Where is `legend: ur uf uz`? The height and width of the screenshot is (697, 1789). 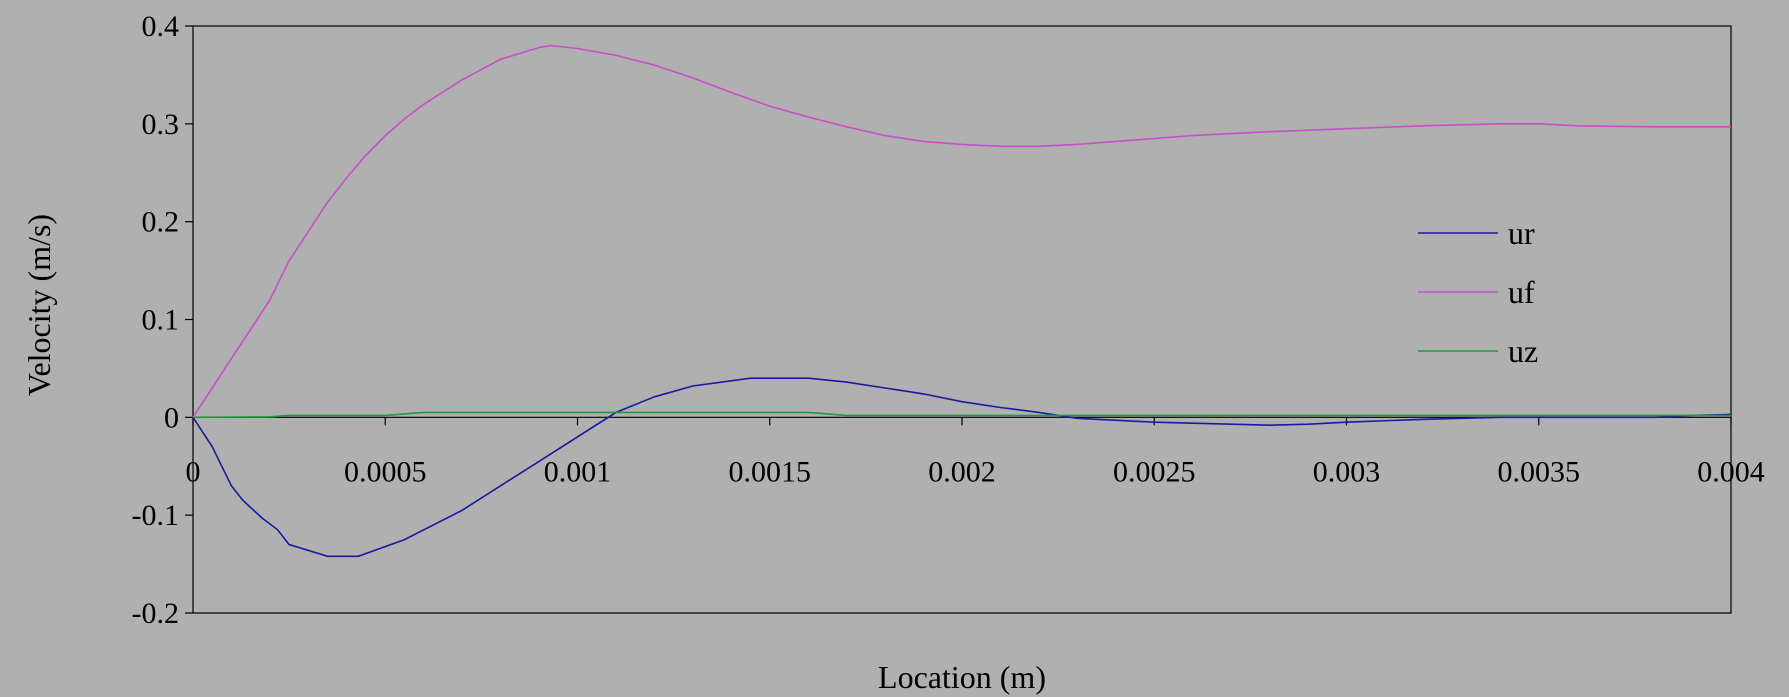 legend: ur uf uz is located at coordinates (1478, 292).